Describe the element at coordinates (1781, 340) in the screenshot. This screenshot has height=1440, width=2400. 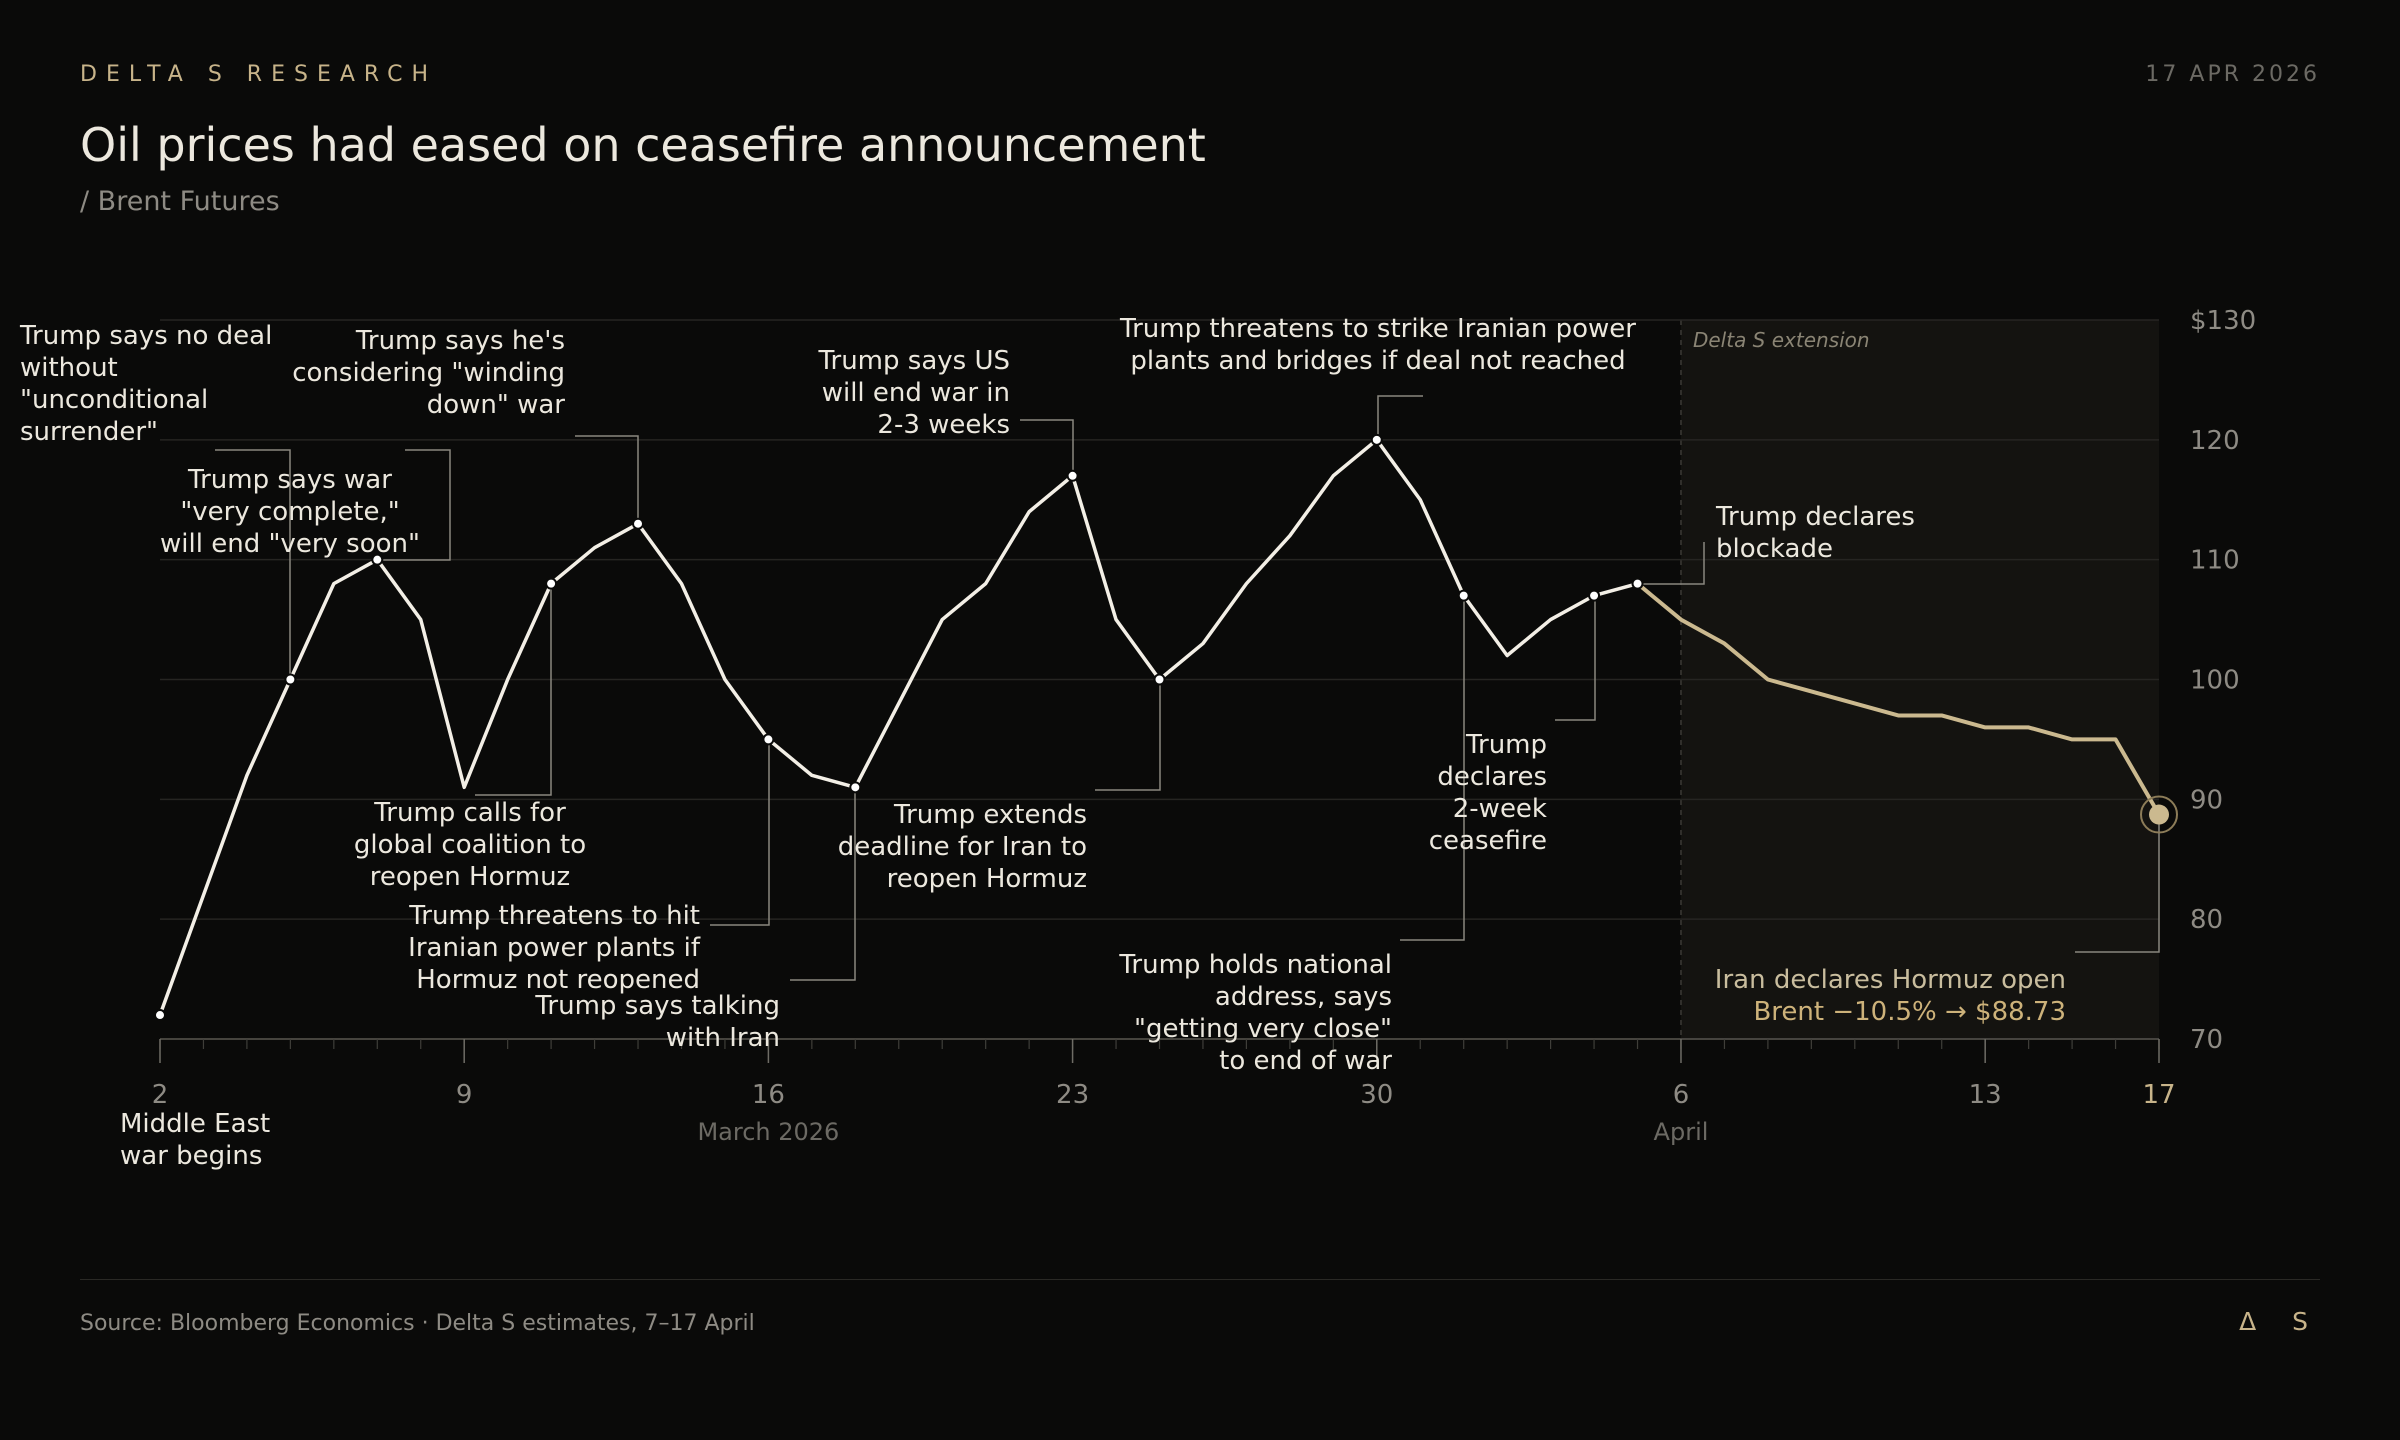
I see `extension-label: Delta S extension` at that location.